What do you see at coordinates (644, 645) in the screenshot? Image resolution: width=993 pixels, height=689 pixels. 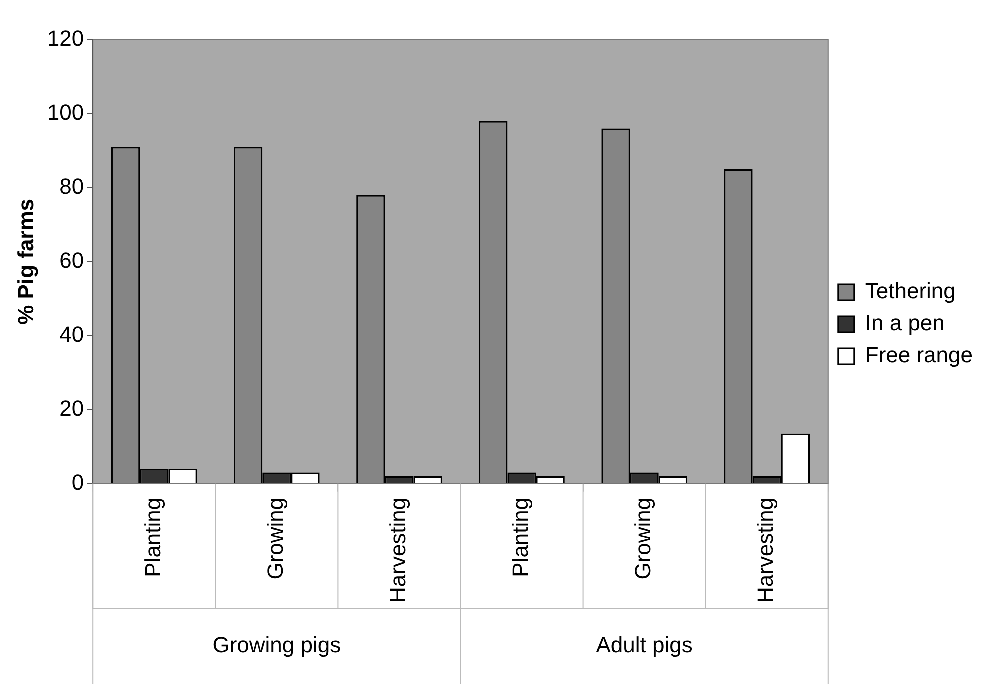 I see `text: Adult pigs` at bounding box center [644, 645].